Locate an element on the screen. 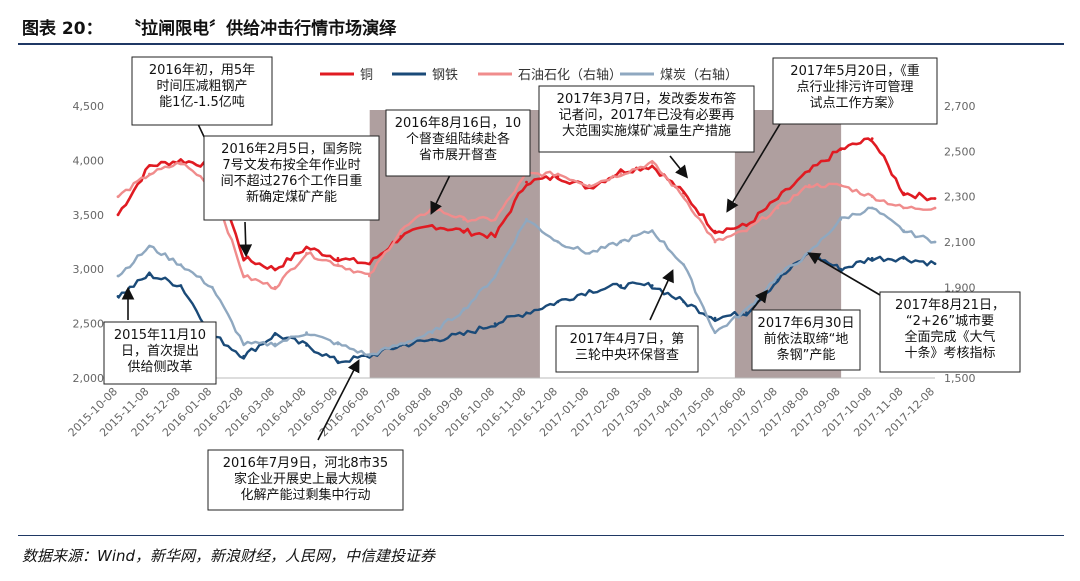  annotation-line: 日，首次提出 is located at coordinates (160, 351).